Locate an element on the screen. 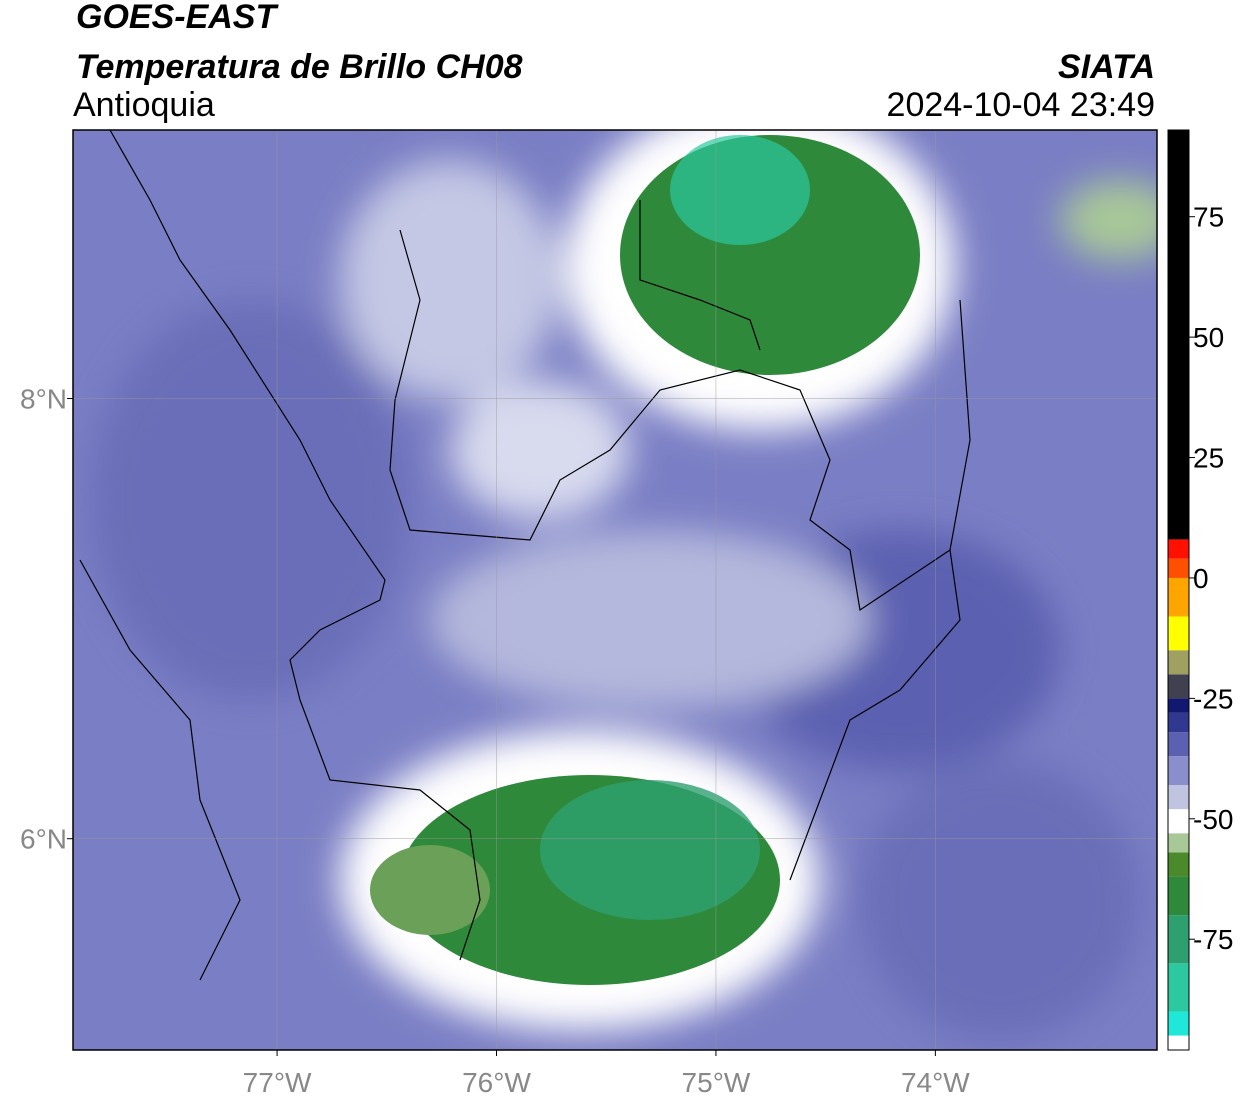 The height and width of the screenshot is (1099, 1252). colorbar-tick-label: -25 is located at coordinates (1213, 698).